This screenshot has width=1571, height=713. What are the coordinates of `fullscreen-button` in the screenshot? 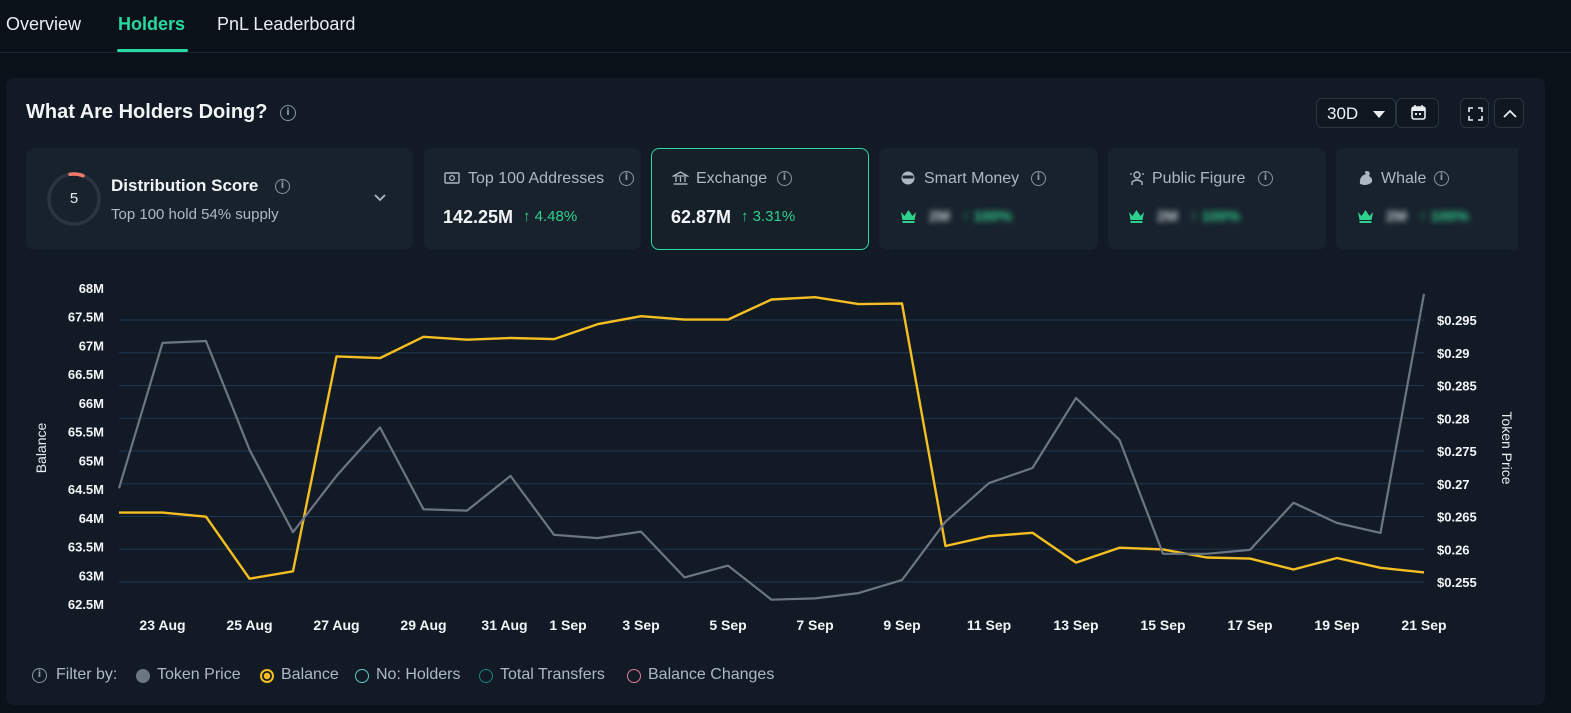 It's located at (1474, 113).